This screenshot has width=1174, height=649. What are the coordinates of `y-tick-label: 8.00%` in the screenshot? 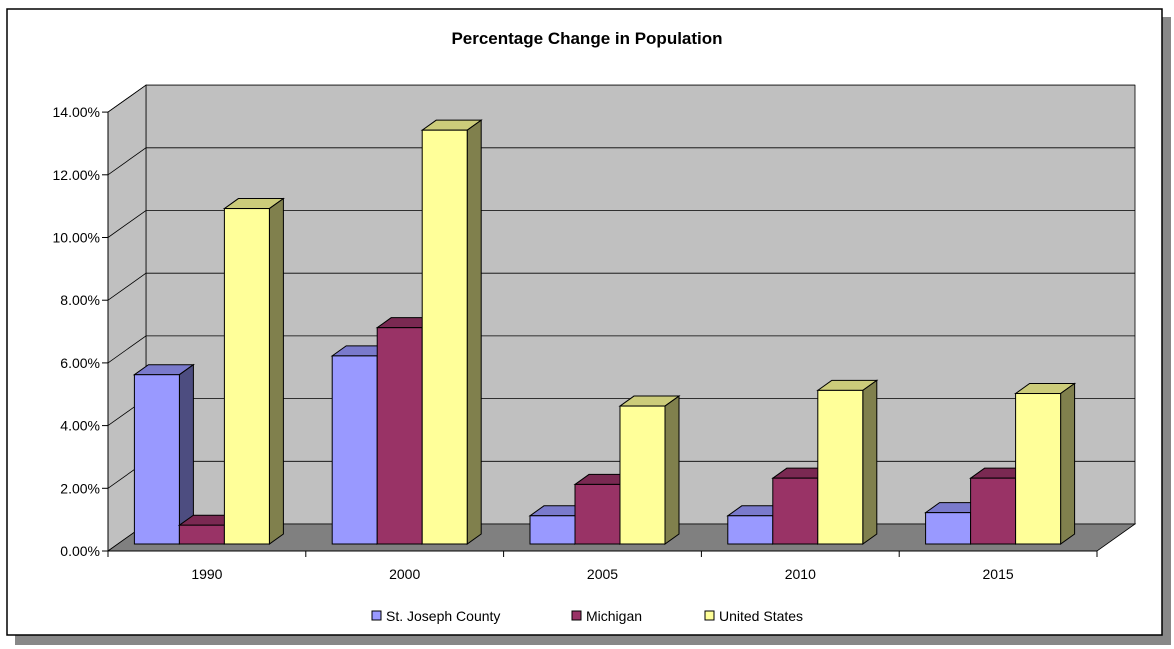 It's located at (80, 300).